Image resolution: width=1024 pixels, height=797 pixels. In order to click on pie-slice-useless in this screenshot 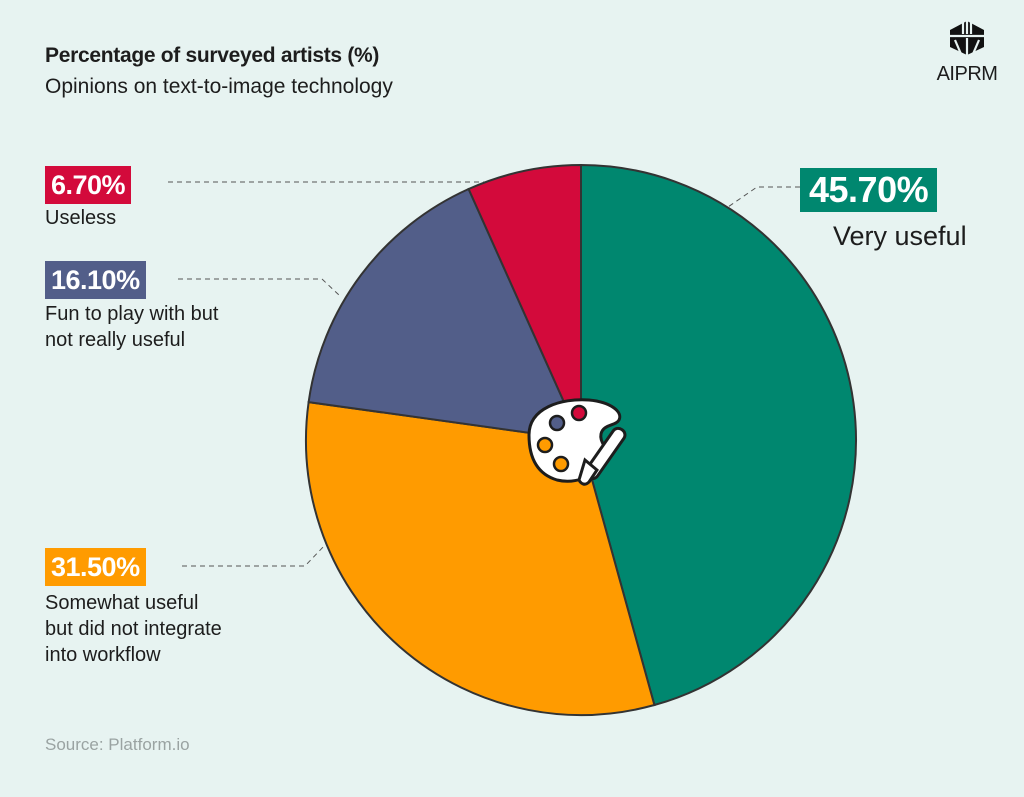, I will do `click(524, 302)`.